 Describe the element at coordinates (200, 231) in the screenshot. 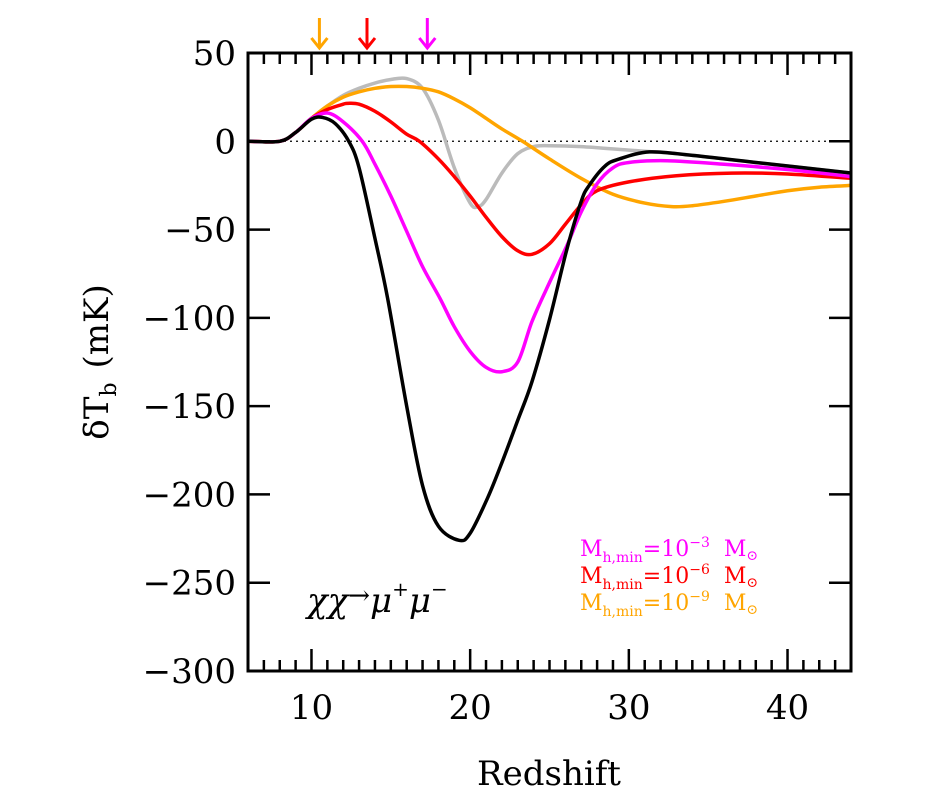

I see `y-tick-label: −50` at that location.